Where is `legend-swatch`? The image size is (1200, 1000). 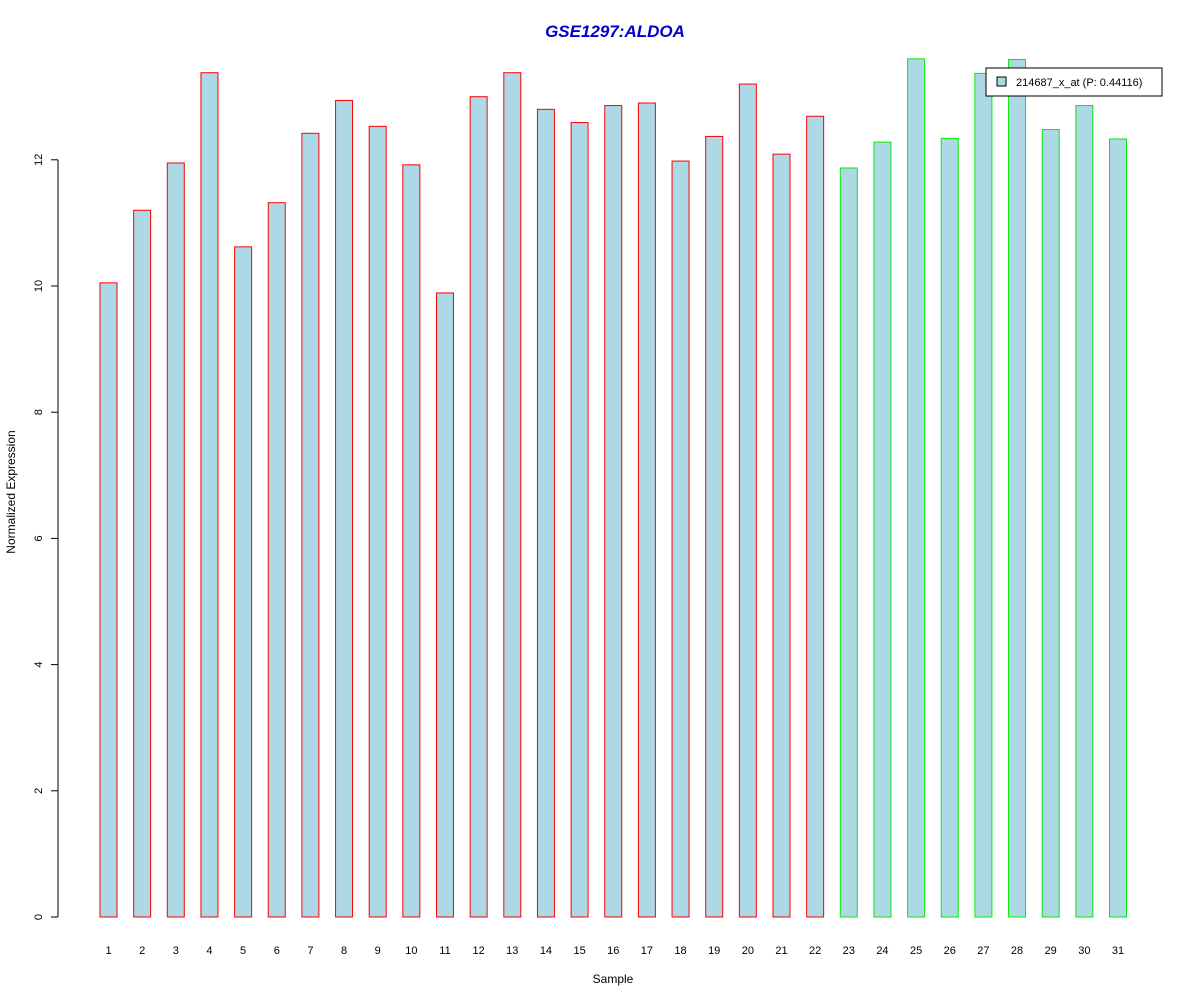
legend-swatch is located at coordinates (1001, 81).